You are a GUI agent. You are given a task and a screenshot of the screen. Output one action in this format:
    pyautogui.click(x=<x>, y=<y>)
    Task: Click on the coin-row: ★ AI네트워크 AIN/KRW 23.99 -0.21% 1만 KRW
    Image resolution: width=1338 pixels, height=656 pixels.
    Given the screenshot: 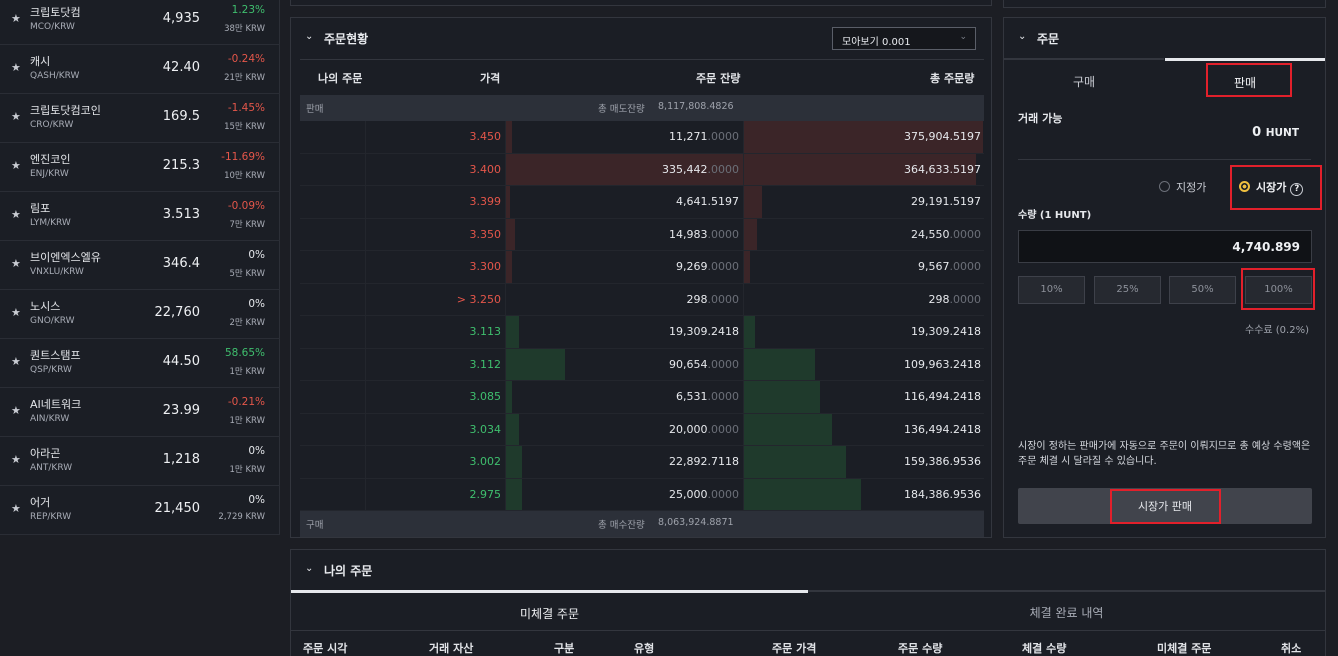 What is the action you would take?
    pyautogui.click(x=140, y=412)
    